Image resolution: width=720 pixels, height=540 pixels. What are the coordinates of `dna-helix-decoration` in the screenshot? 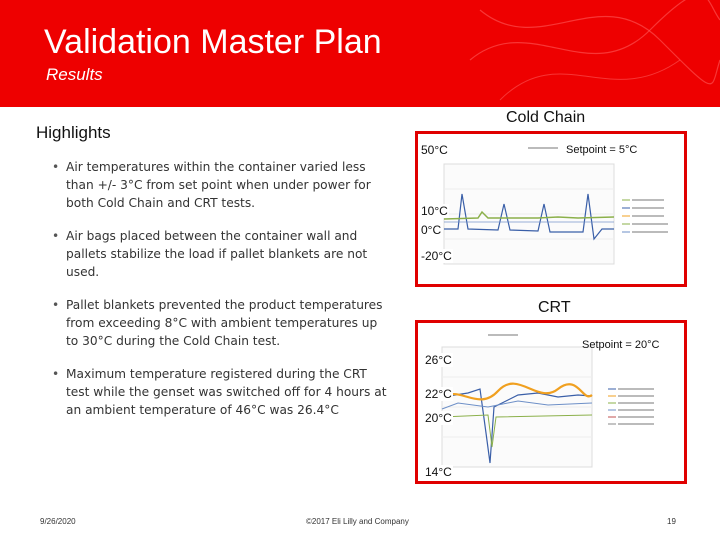 It's located at (594, 50).